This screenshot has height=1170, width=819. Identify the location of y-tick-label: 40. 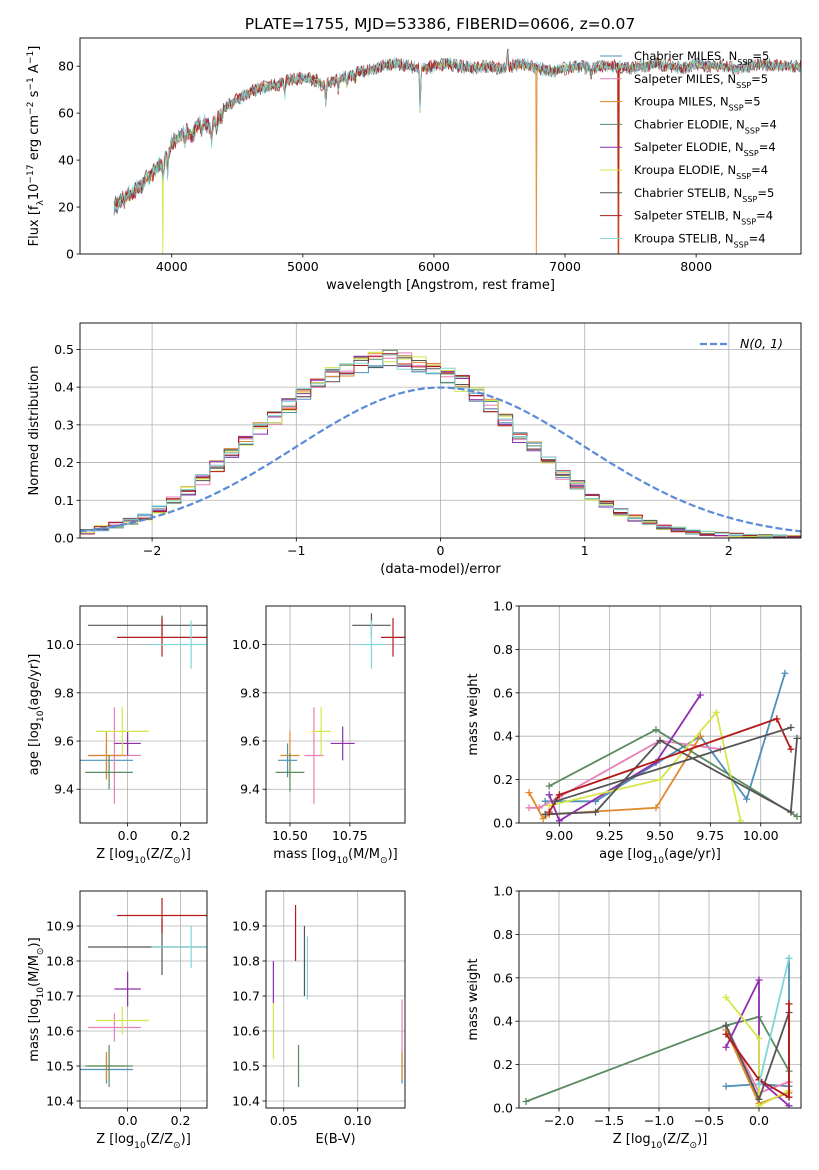
(66, 160).